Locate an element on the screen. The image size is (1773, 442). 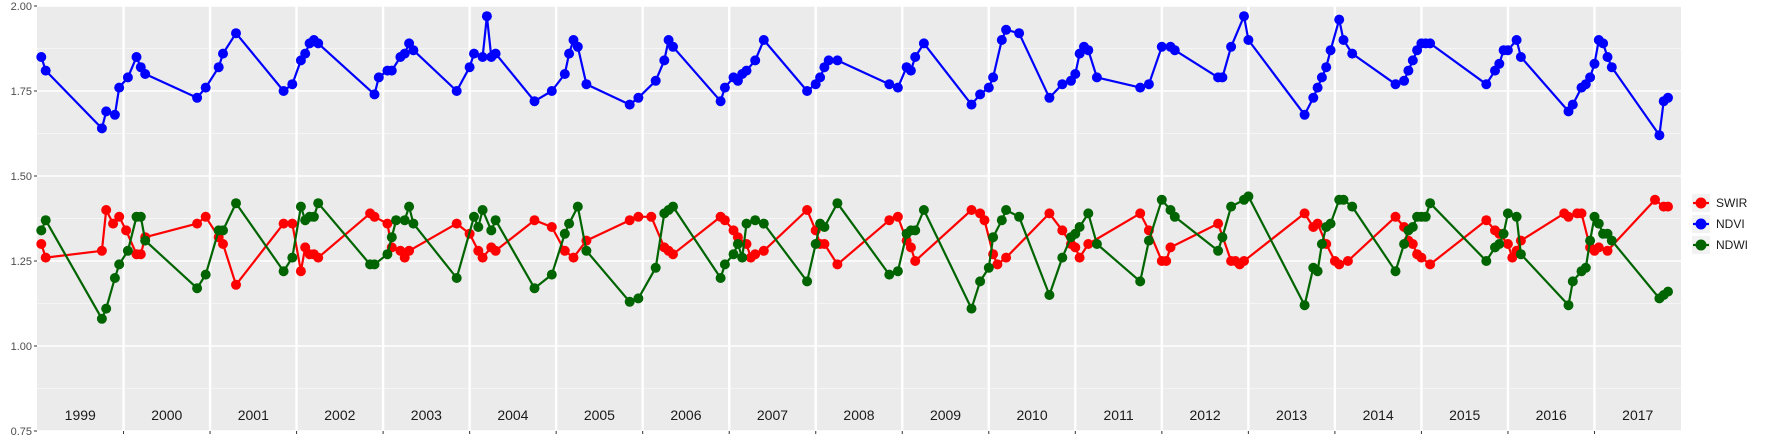
legend-item: NDVI is located at coordinates (1718, 224).